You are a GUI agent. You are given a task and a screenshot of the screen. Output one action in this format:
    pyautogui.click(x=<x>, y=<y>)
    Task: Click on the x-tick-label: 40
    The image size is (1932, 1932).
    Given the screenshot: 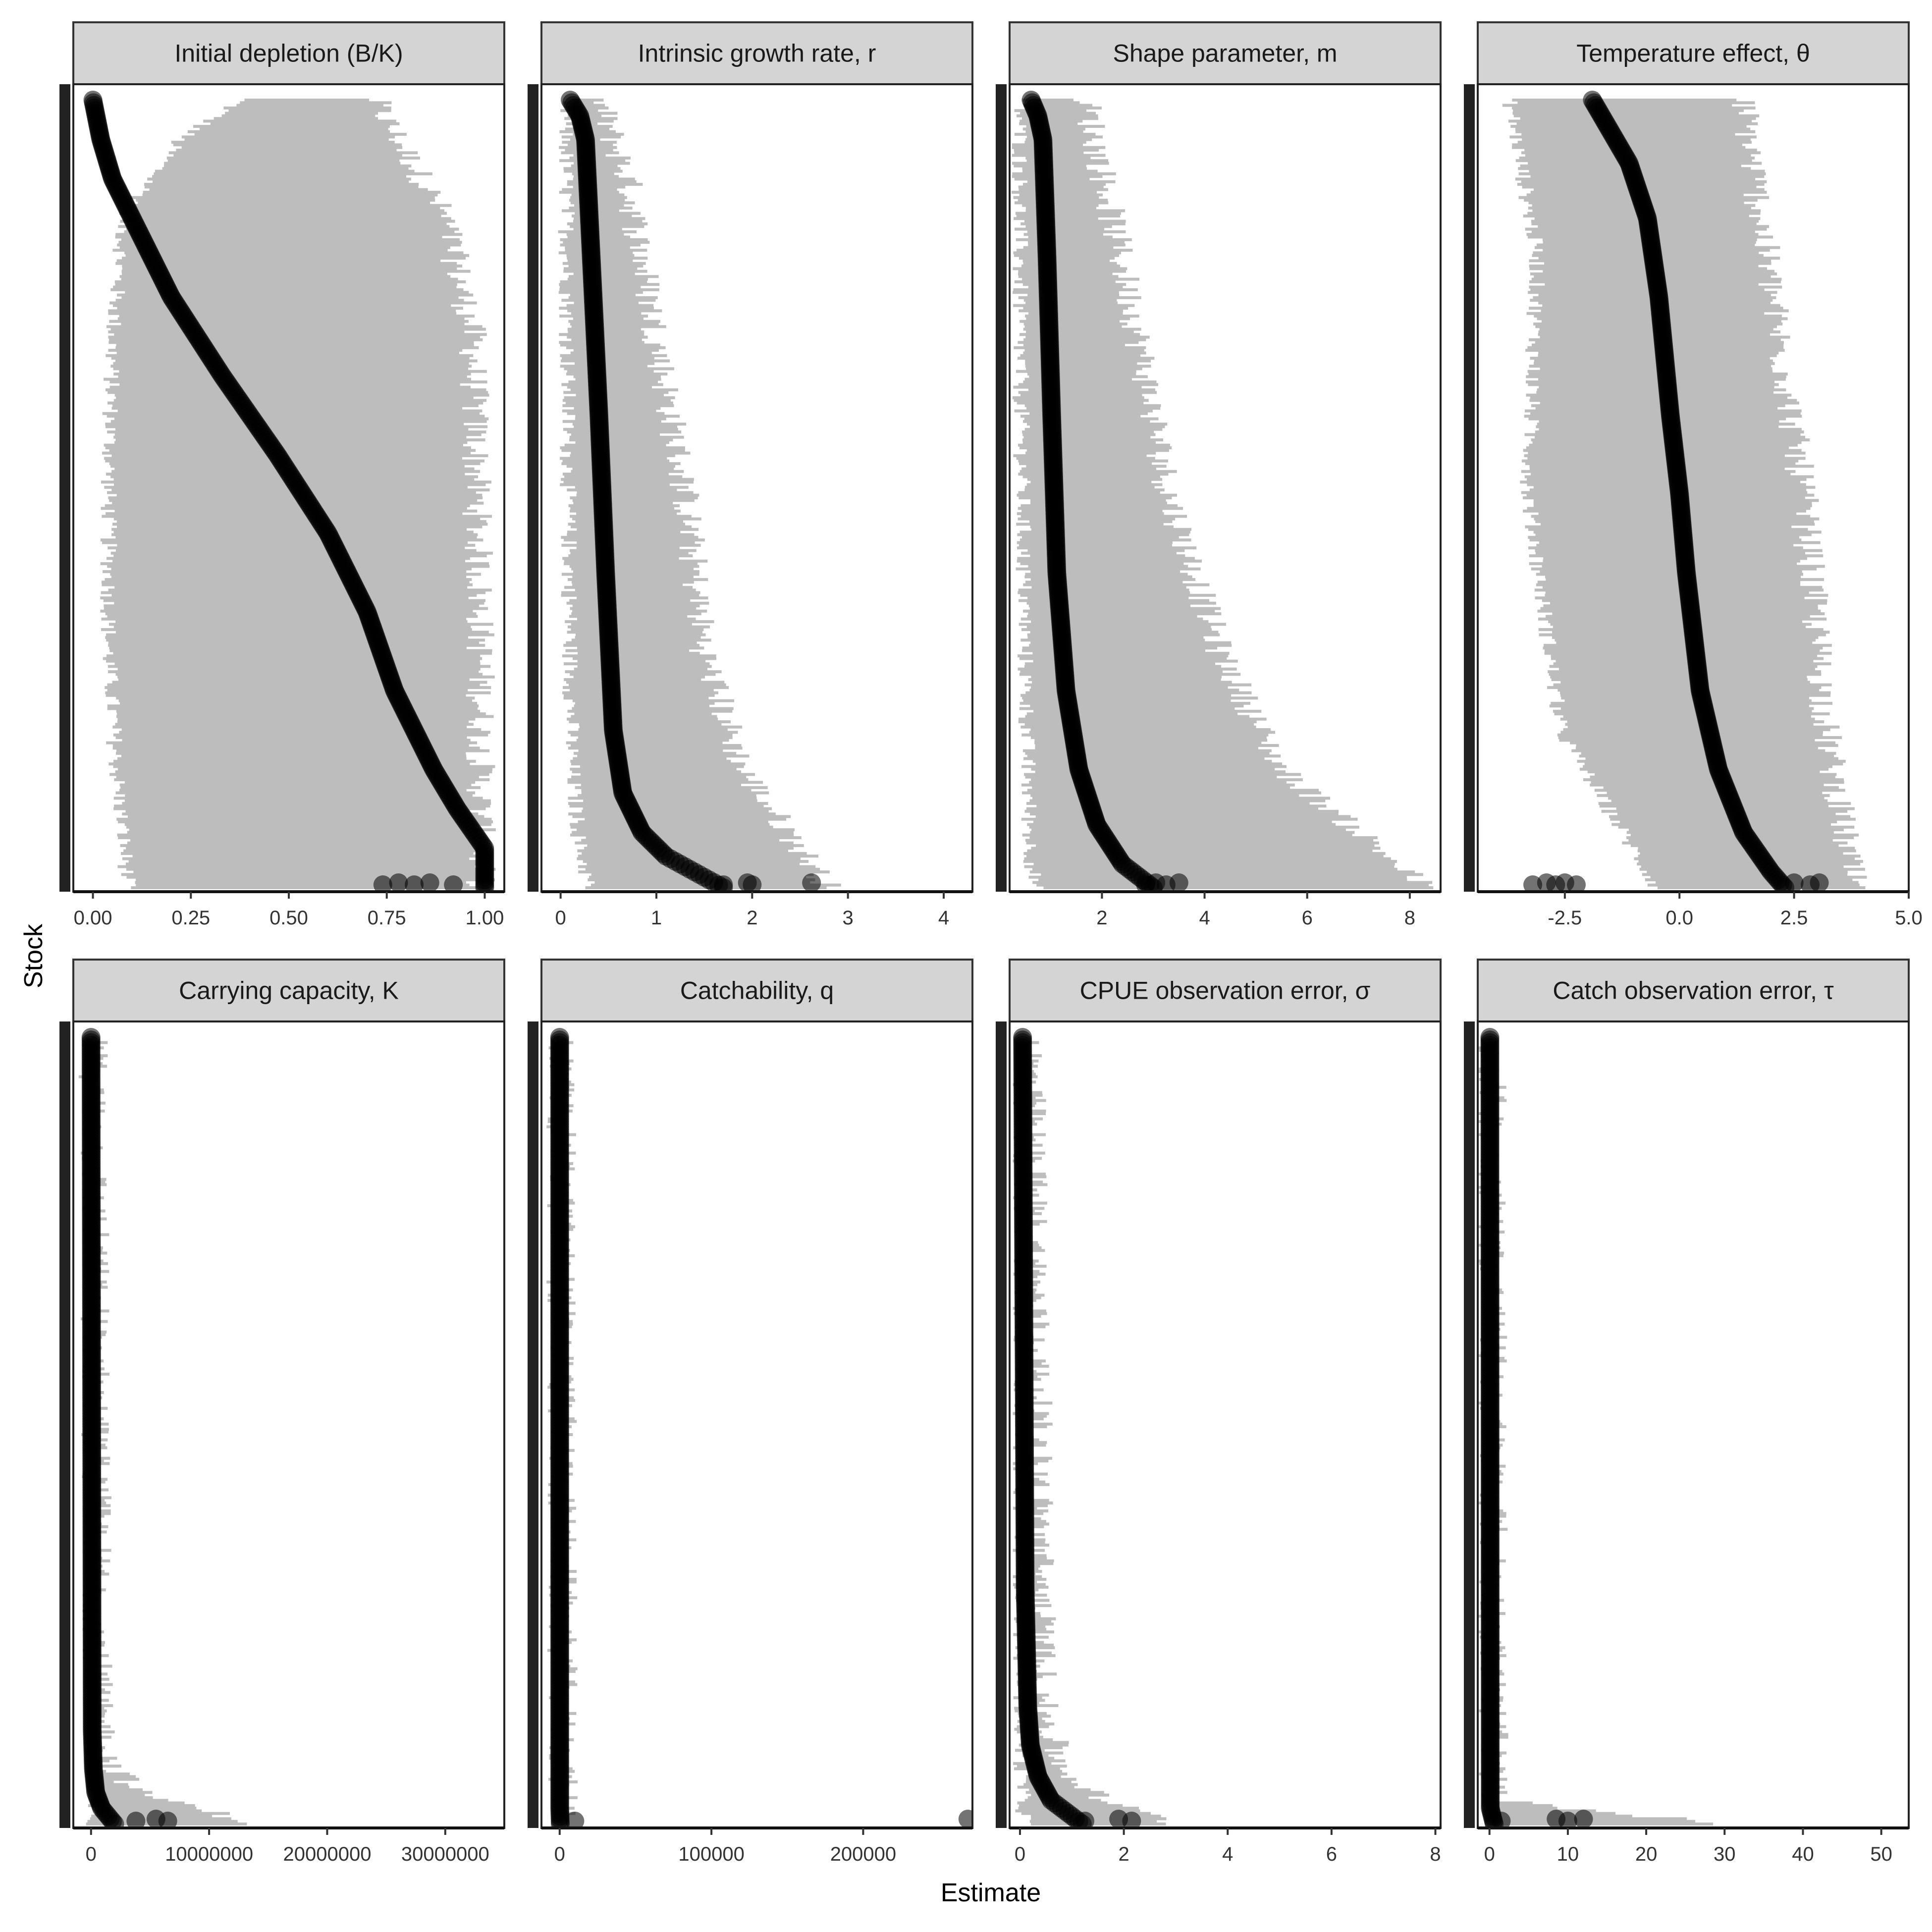 What is the action you would take?
    pyautogui.click(x=1803, y=1854)
    